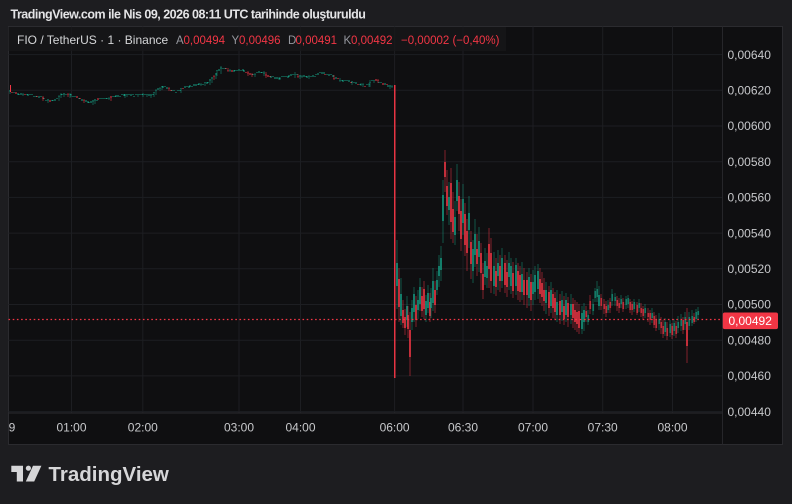 The width and height of the screenshot is (792, 504). Describe the element at coordinates (750, 198) in the screenshot. I see `svg-text: 0,00560` at that location.